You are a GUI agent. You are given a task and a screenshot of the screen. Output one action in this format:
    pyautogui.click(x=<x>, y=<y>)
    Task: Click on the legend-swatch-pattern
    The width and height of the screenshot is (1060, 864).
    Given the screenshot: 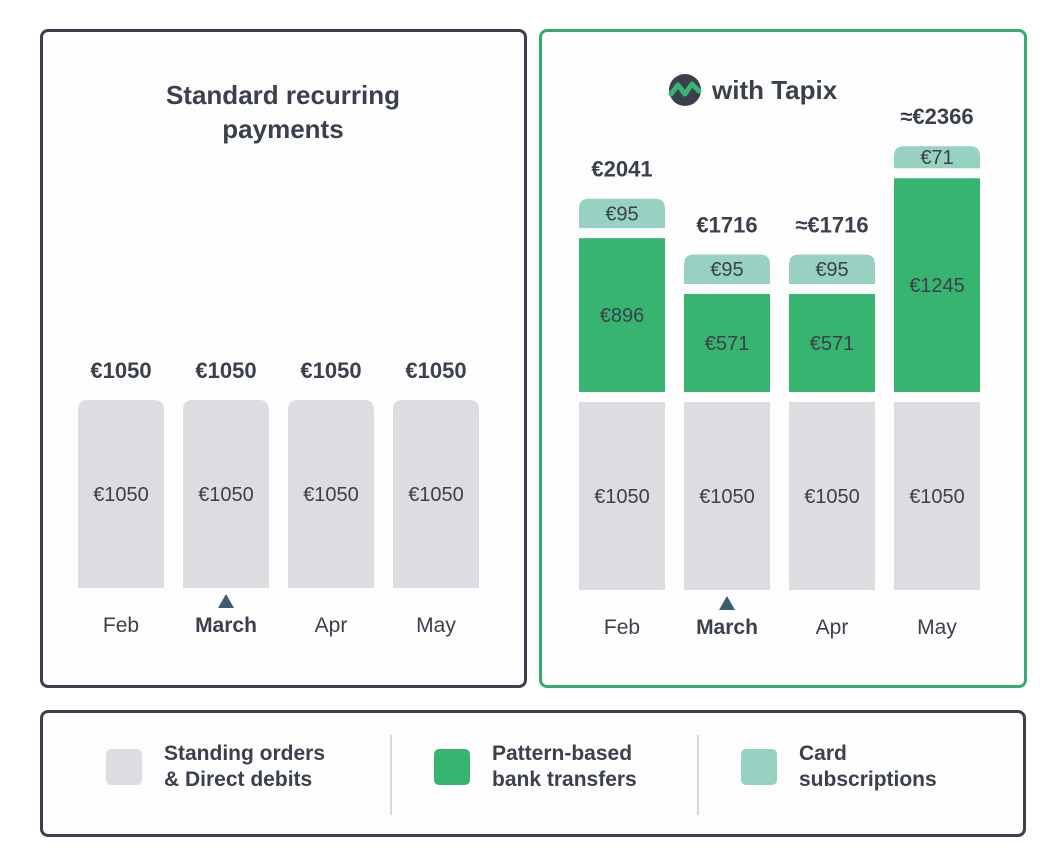 What is the action you would take?
    pyautogui.click(x=452, y=767)
    